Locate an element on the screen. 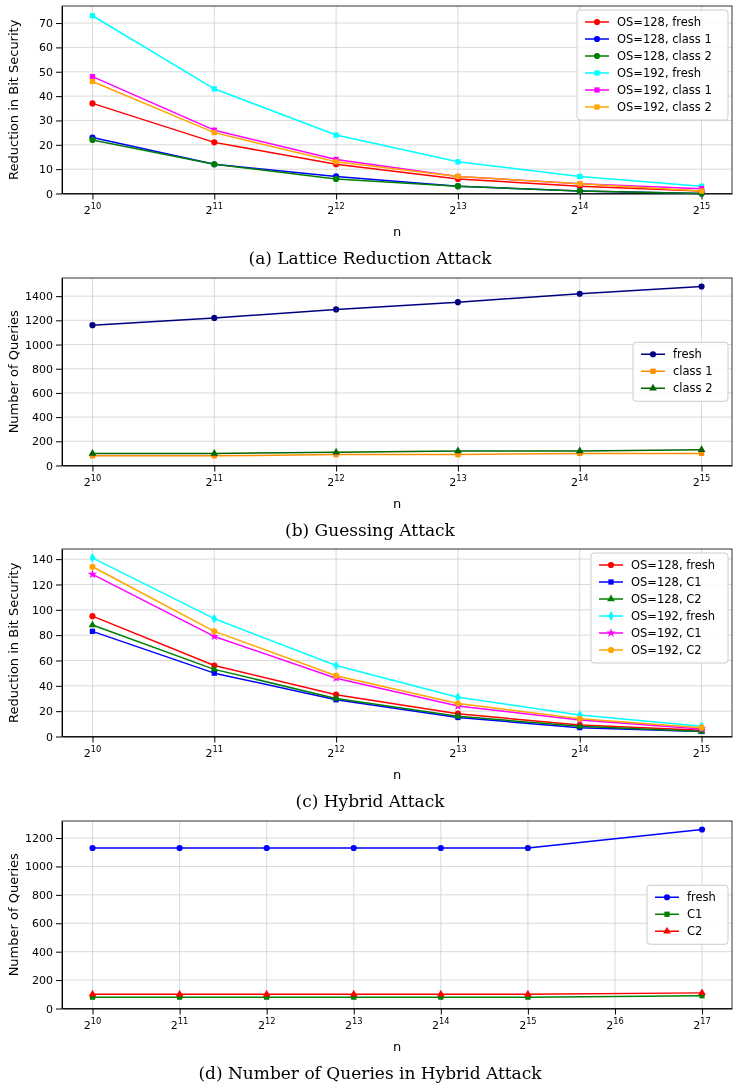 The image size is (740, 1086). legend-label: C2 is located at coordinates (695, 930).